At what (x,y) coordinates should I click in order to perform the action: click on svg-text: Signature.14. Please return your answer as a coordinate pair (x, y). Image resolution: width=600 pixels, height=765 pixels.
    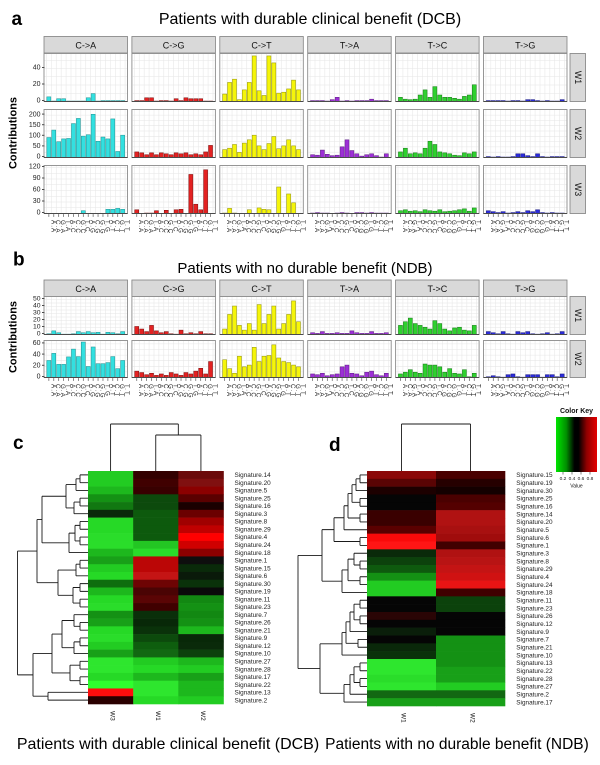
    Looking at the image, I should click on (253, 475).